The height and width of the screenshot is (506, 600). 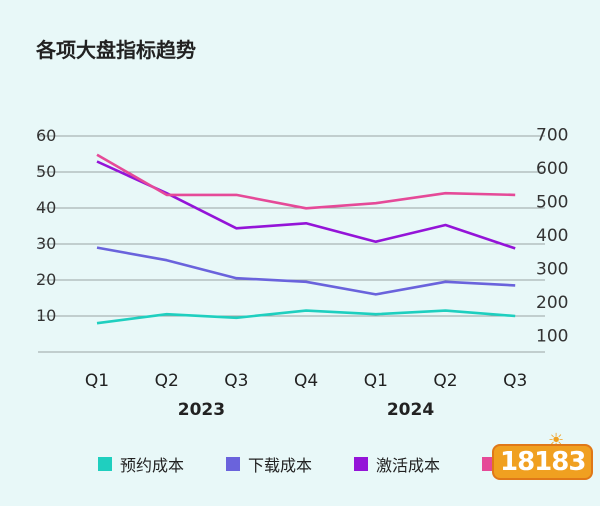 What do you see at coordinates (280, 465) in the screenshot?
I see `legend-label: 下载成本` at bounding box center [280, 465].